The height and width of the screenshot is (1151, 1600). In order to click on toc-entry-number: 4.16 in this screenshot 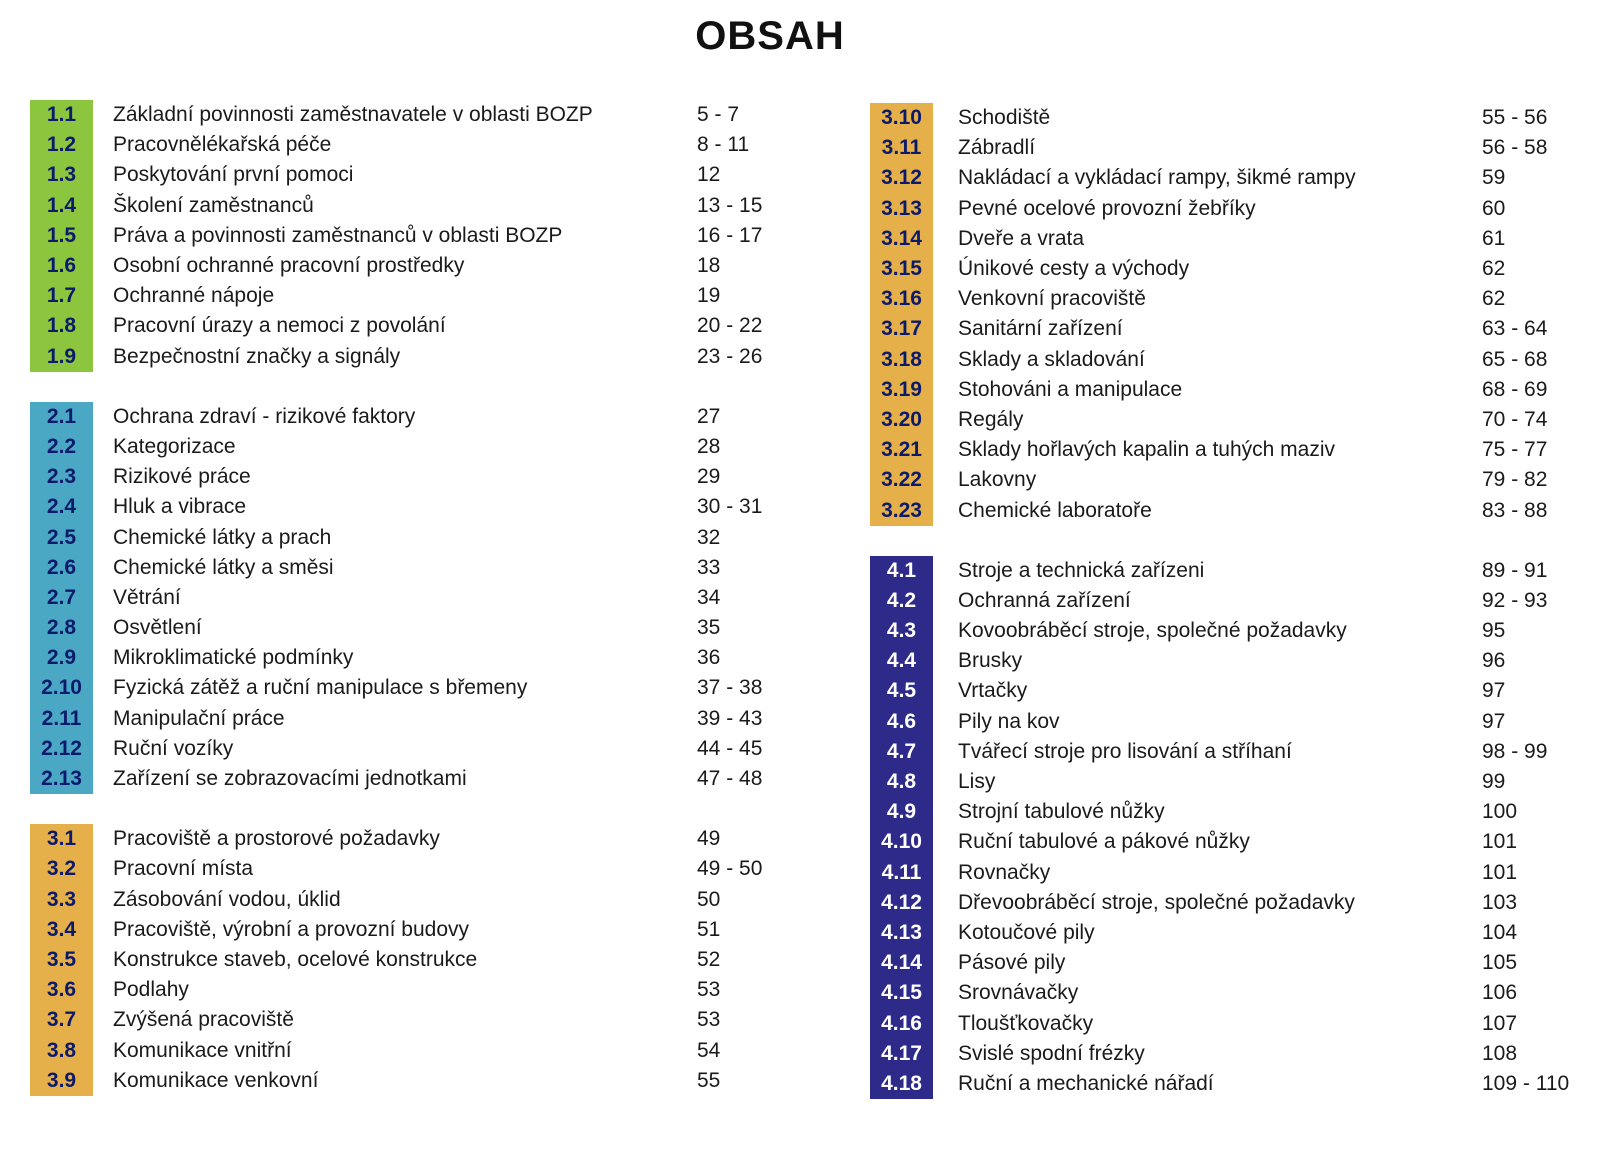, I will do `click(901, 1023)`.